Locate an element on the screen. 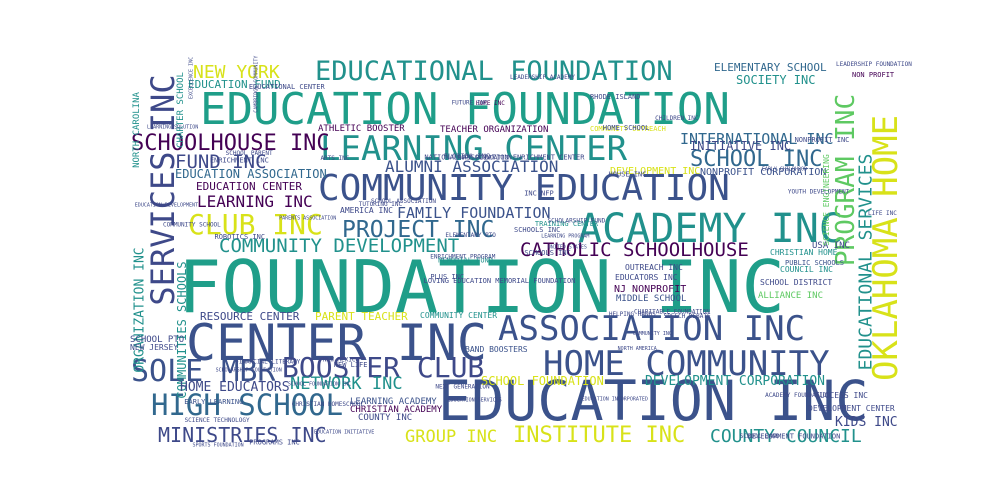  word-89: HOME SCHOOL is located at coordinates (626, 128).